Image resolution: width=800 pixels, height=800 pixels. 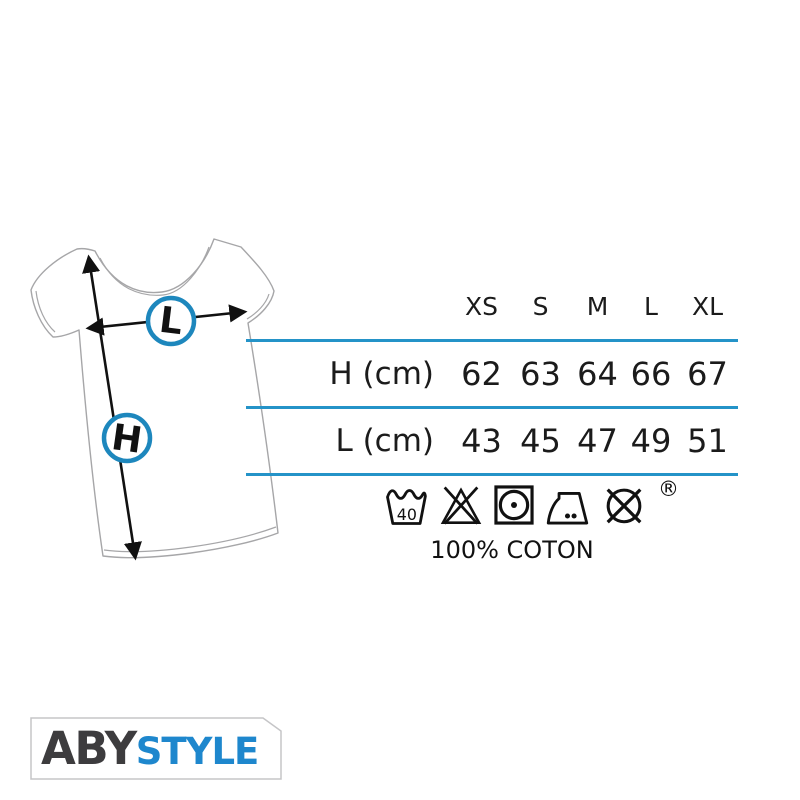 I want to click on height-label: H, so click(x=127, y=439).